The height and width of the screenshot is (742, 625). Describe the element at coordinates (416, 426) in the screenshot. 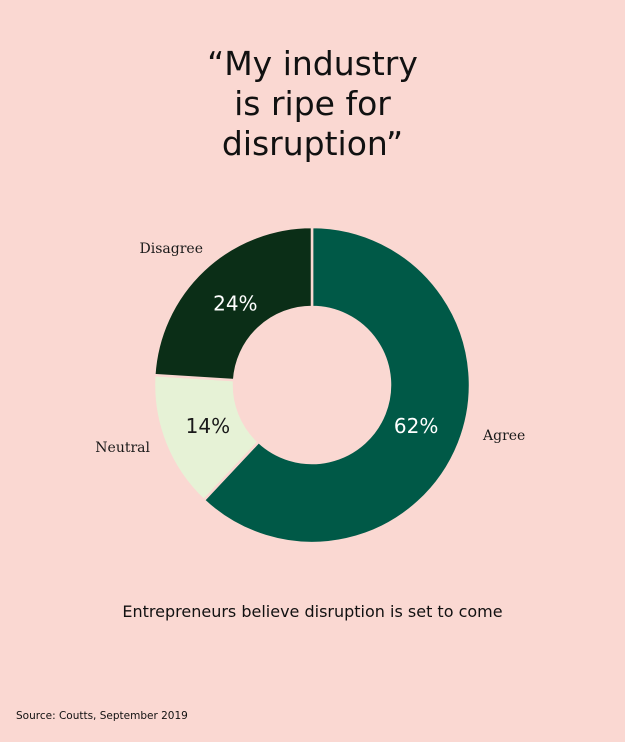

I see `slice-value-label-agree: 62%` at that location.